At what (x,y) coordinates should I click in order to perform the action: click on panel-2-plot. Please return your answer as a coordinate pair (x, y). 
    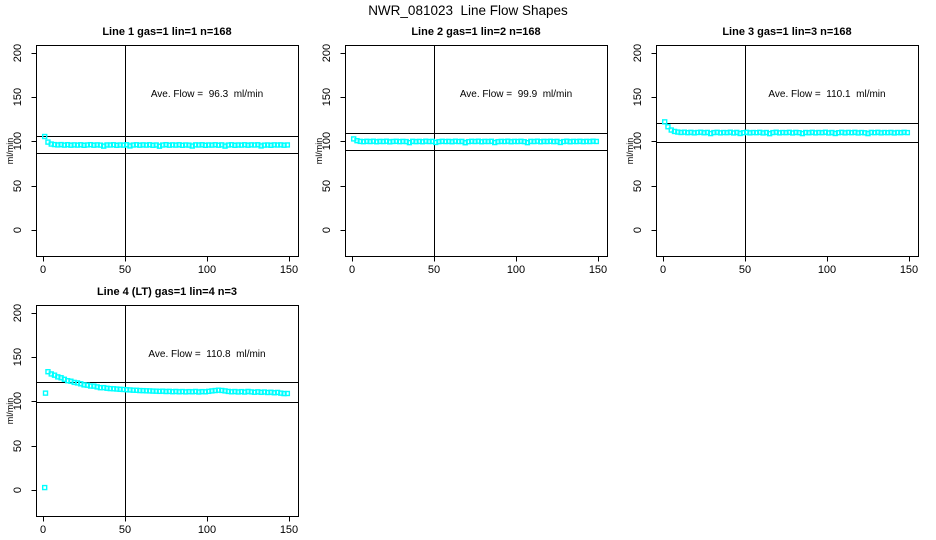
    Looking at the image, I should click on (474, 153).